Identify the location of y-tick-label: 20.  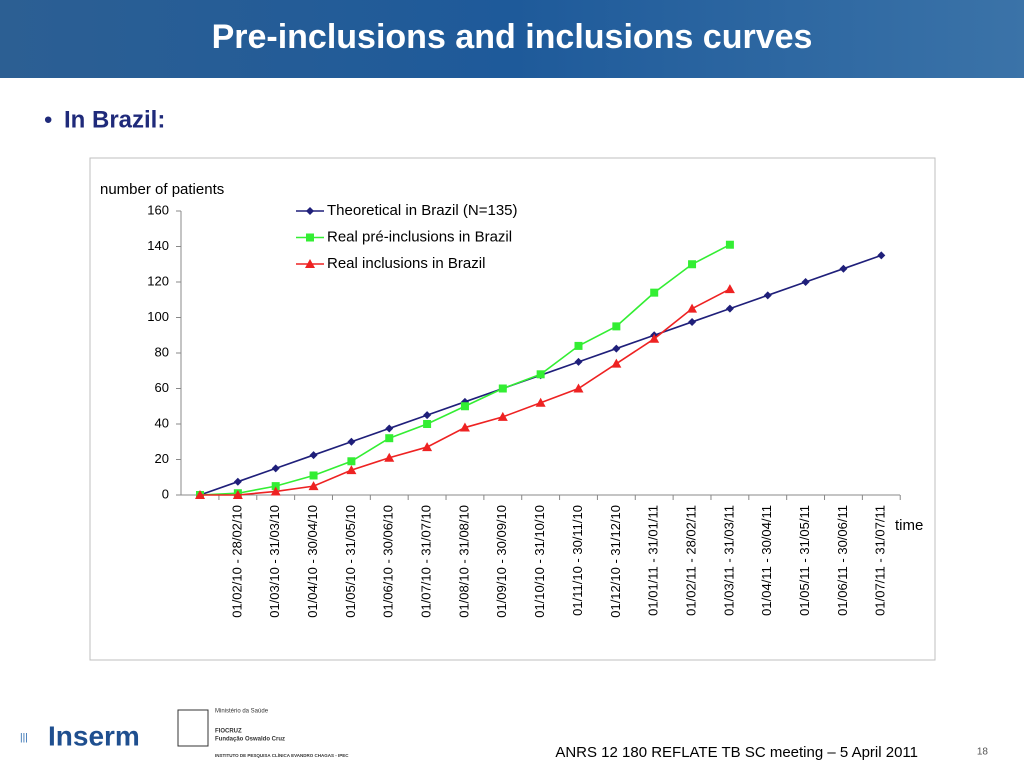
(162, 458).